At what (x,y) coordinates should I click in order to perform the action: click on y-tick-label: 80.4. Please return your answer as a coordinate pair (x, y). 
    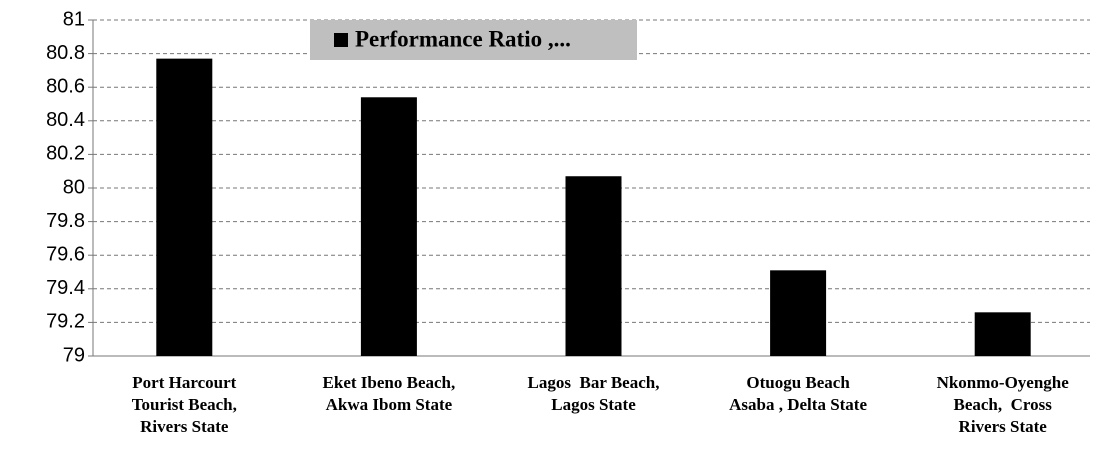
    Looking at the image, I should click on (65, 120).